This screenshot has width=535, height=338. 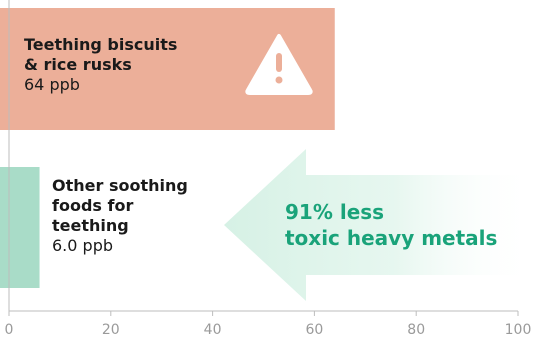 I want to click on bar-value-label: 6.0 ppb, so click(x=82, y=245).